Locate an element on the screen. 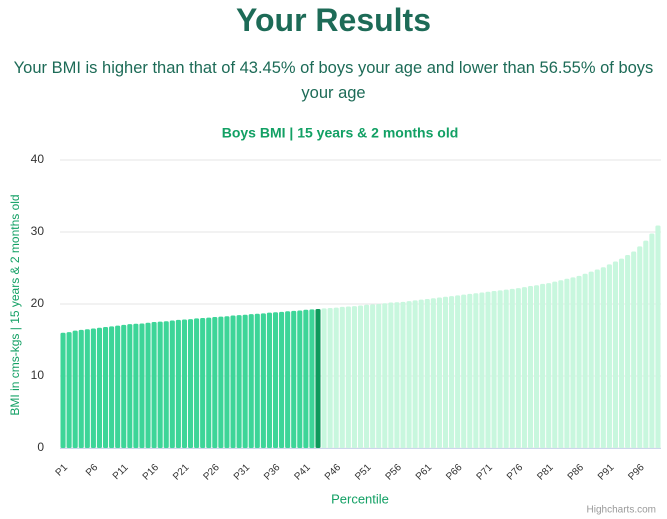  x-tick-label: P96 is located at coordinates (636, 472).